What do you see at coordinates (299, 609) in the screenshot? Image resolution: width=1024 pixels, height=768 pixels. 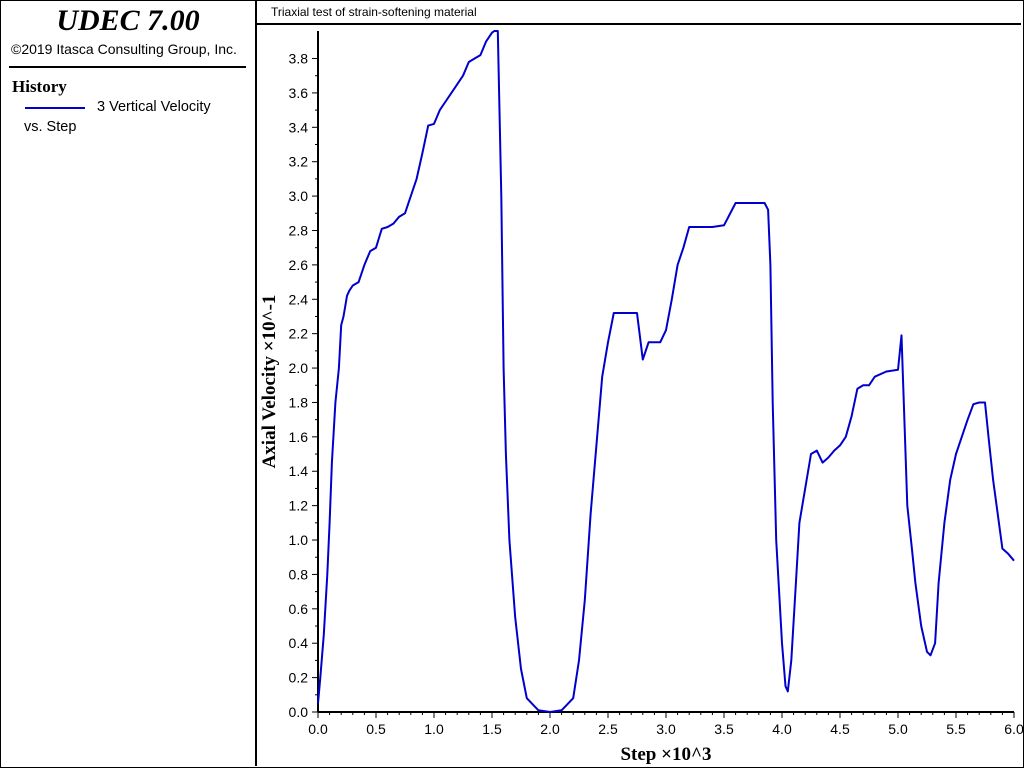 I see `y-tick-label: 0.6` at bounding box center [299, 609].